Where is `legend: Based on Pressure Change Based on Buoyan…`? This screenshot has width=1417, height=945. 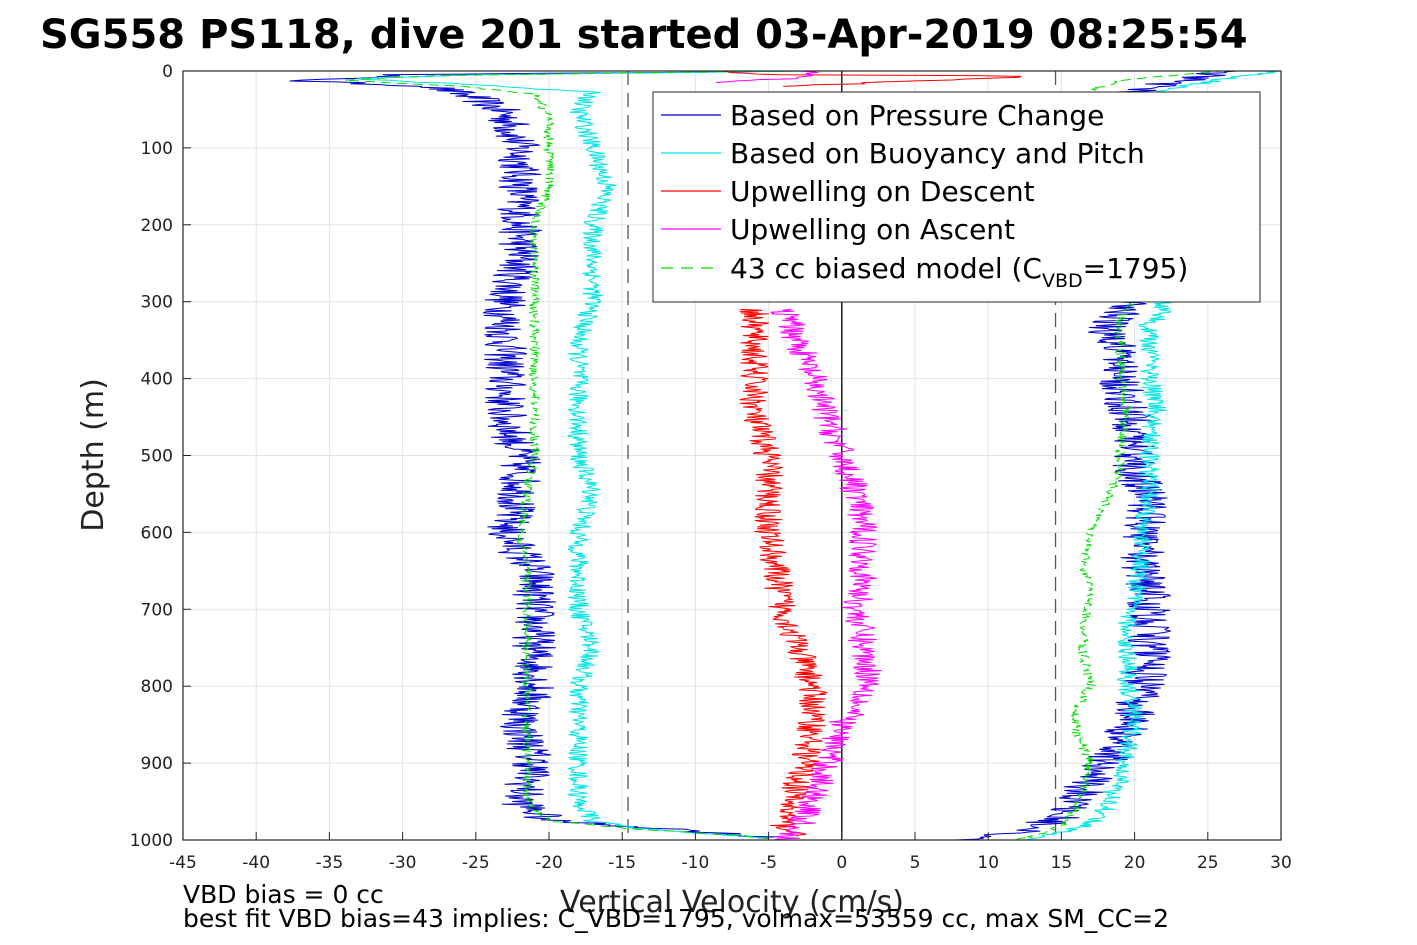
legend: Based on Pressure Change Based on Buoyan… is located at coordinates (956, 197).